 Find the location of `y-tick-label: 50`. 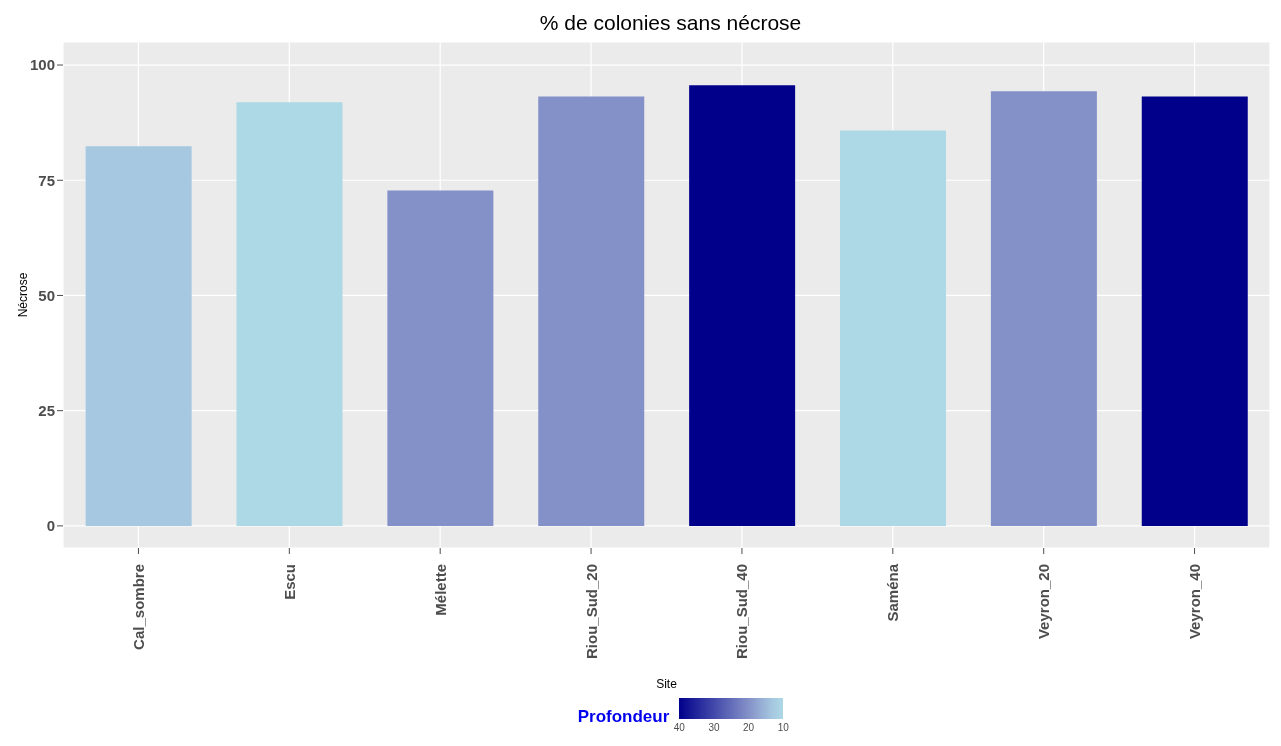

y-tick-label: 50 is located at coordinates (46, 295).